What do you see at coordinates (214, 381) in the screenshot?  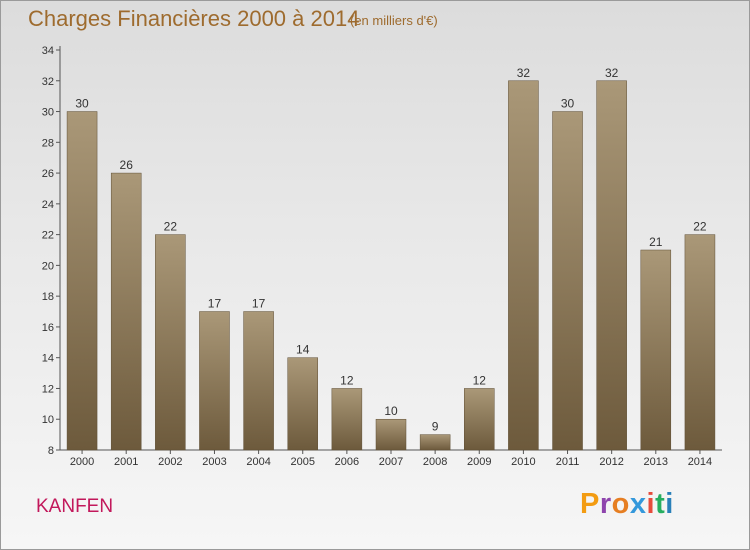 I see `bar-2003` at bounding box center [214, 381].